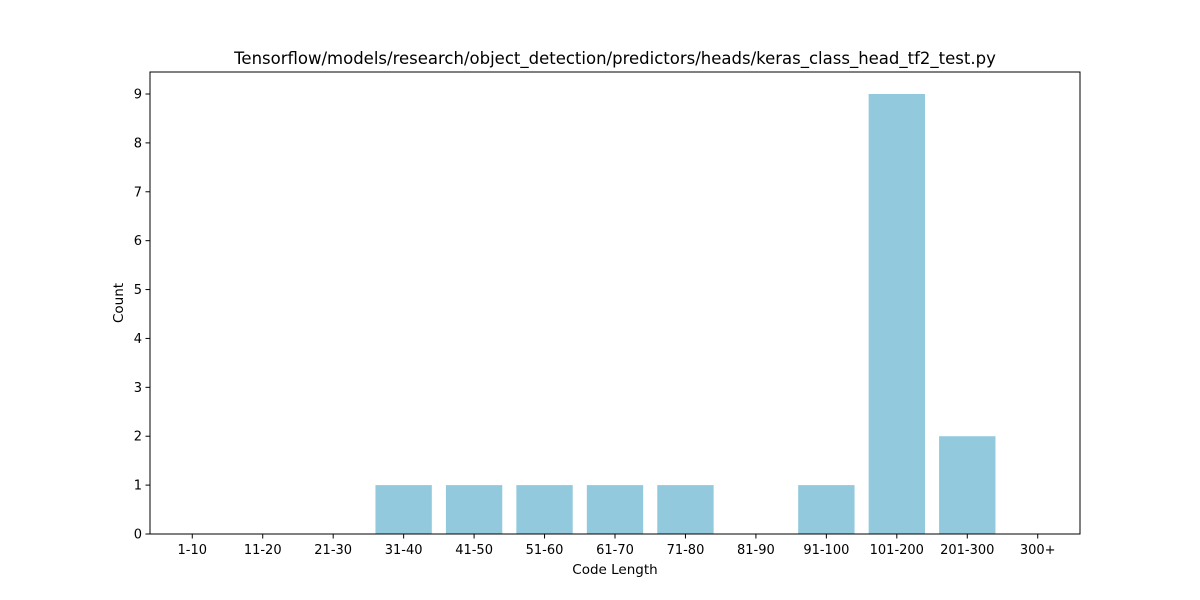  I want to click on y-tick-label: 9, so click(138, 95).